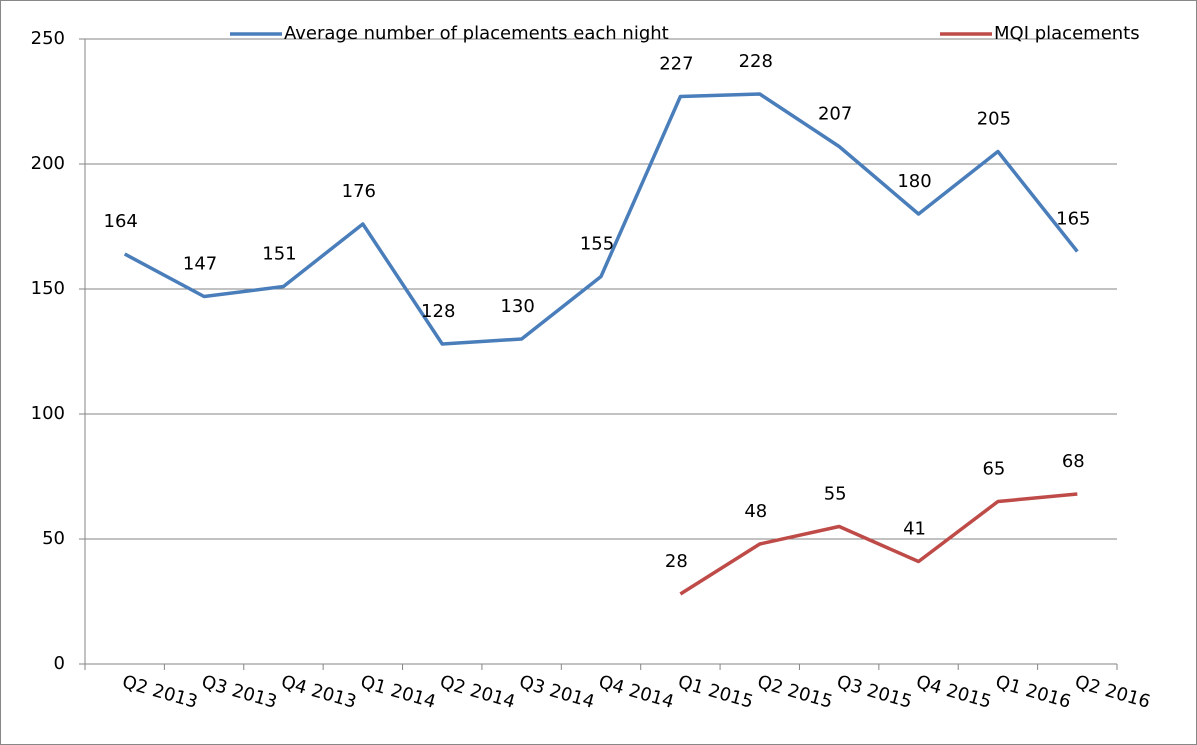 This screenshot has width=1197, height=745. I want to click on y-tick-label: 150, so click(48, 288).